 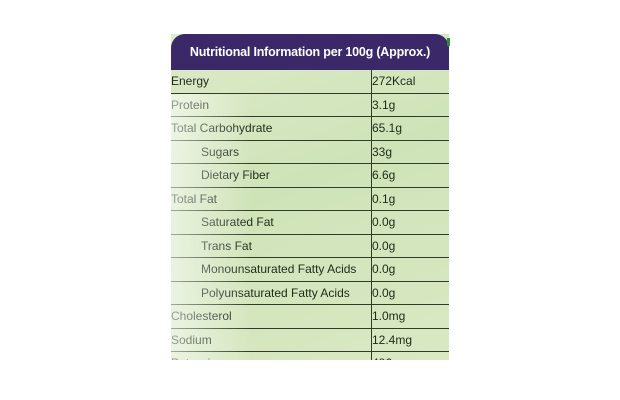 I want to click on table-row: Dietary Fiber 6.6g, so click(x=310, y=175).